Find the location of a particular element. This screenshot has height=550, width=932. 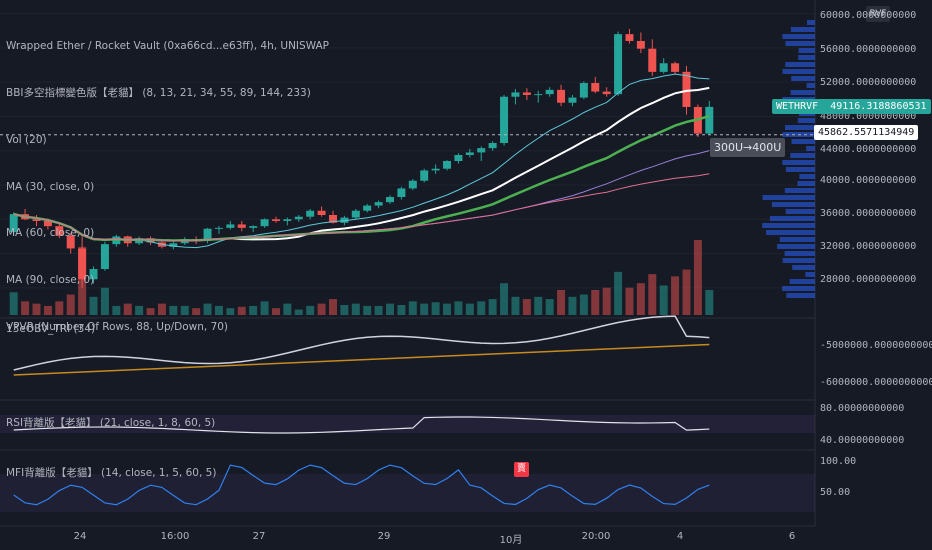

mfi-line is located at coordinates (361, 485).